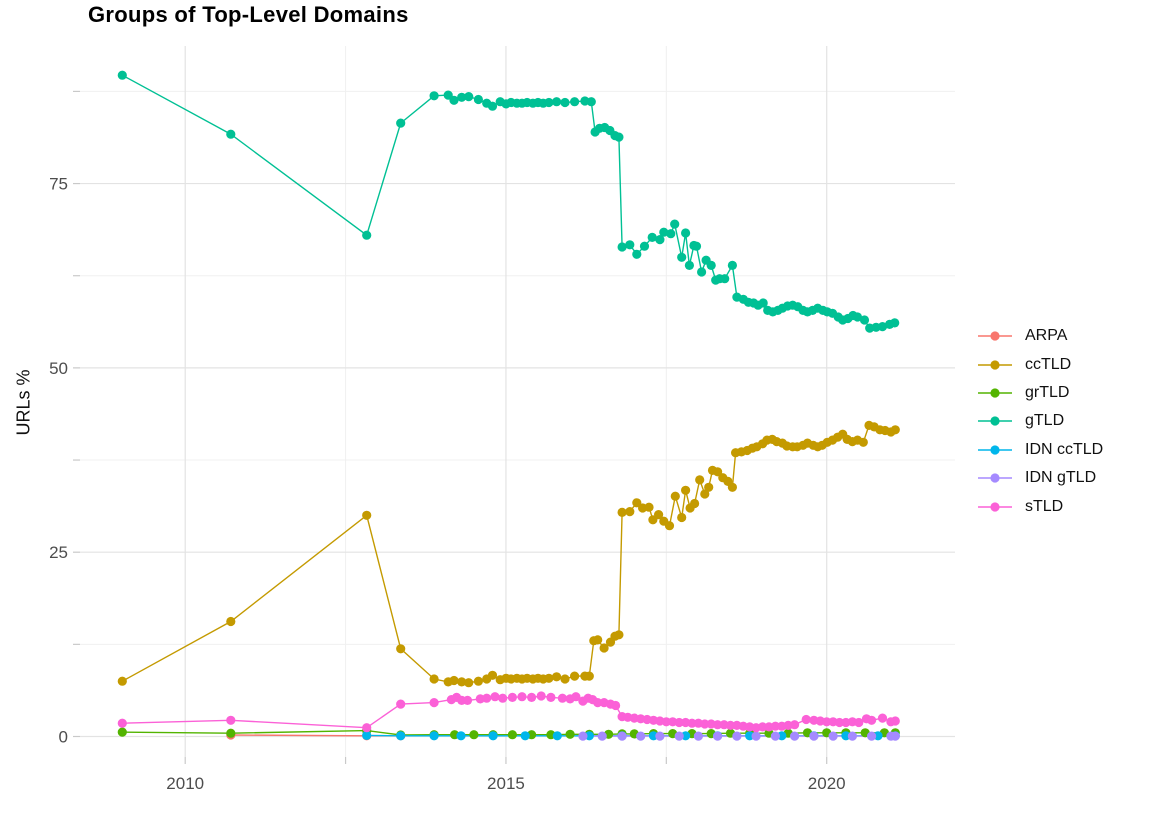 This screenshot has width=1164, height=827. I want to click on y-tick-label: 75, so click(58, 184).